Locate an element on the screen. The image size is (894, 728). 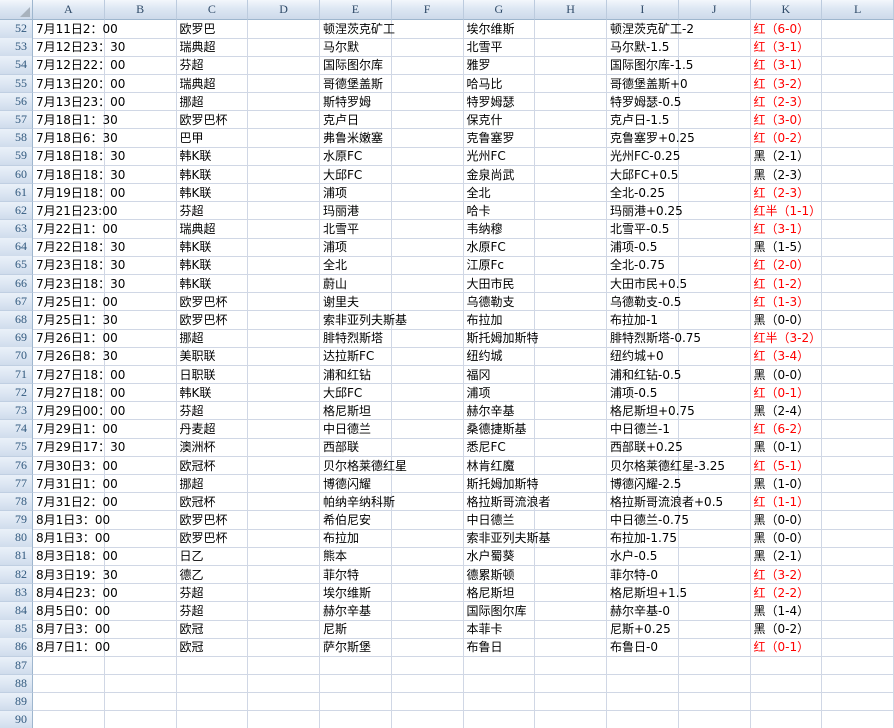
cell-H55 is located at coordinates (571, 84).